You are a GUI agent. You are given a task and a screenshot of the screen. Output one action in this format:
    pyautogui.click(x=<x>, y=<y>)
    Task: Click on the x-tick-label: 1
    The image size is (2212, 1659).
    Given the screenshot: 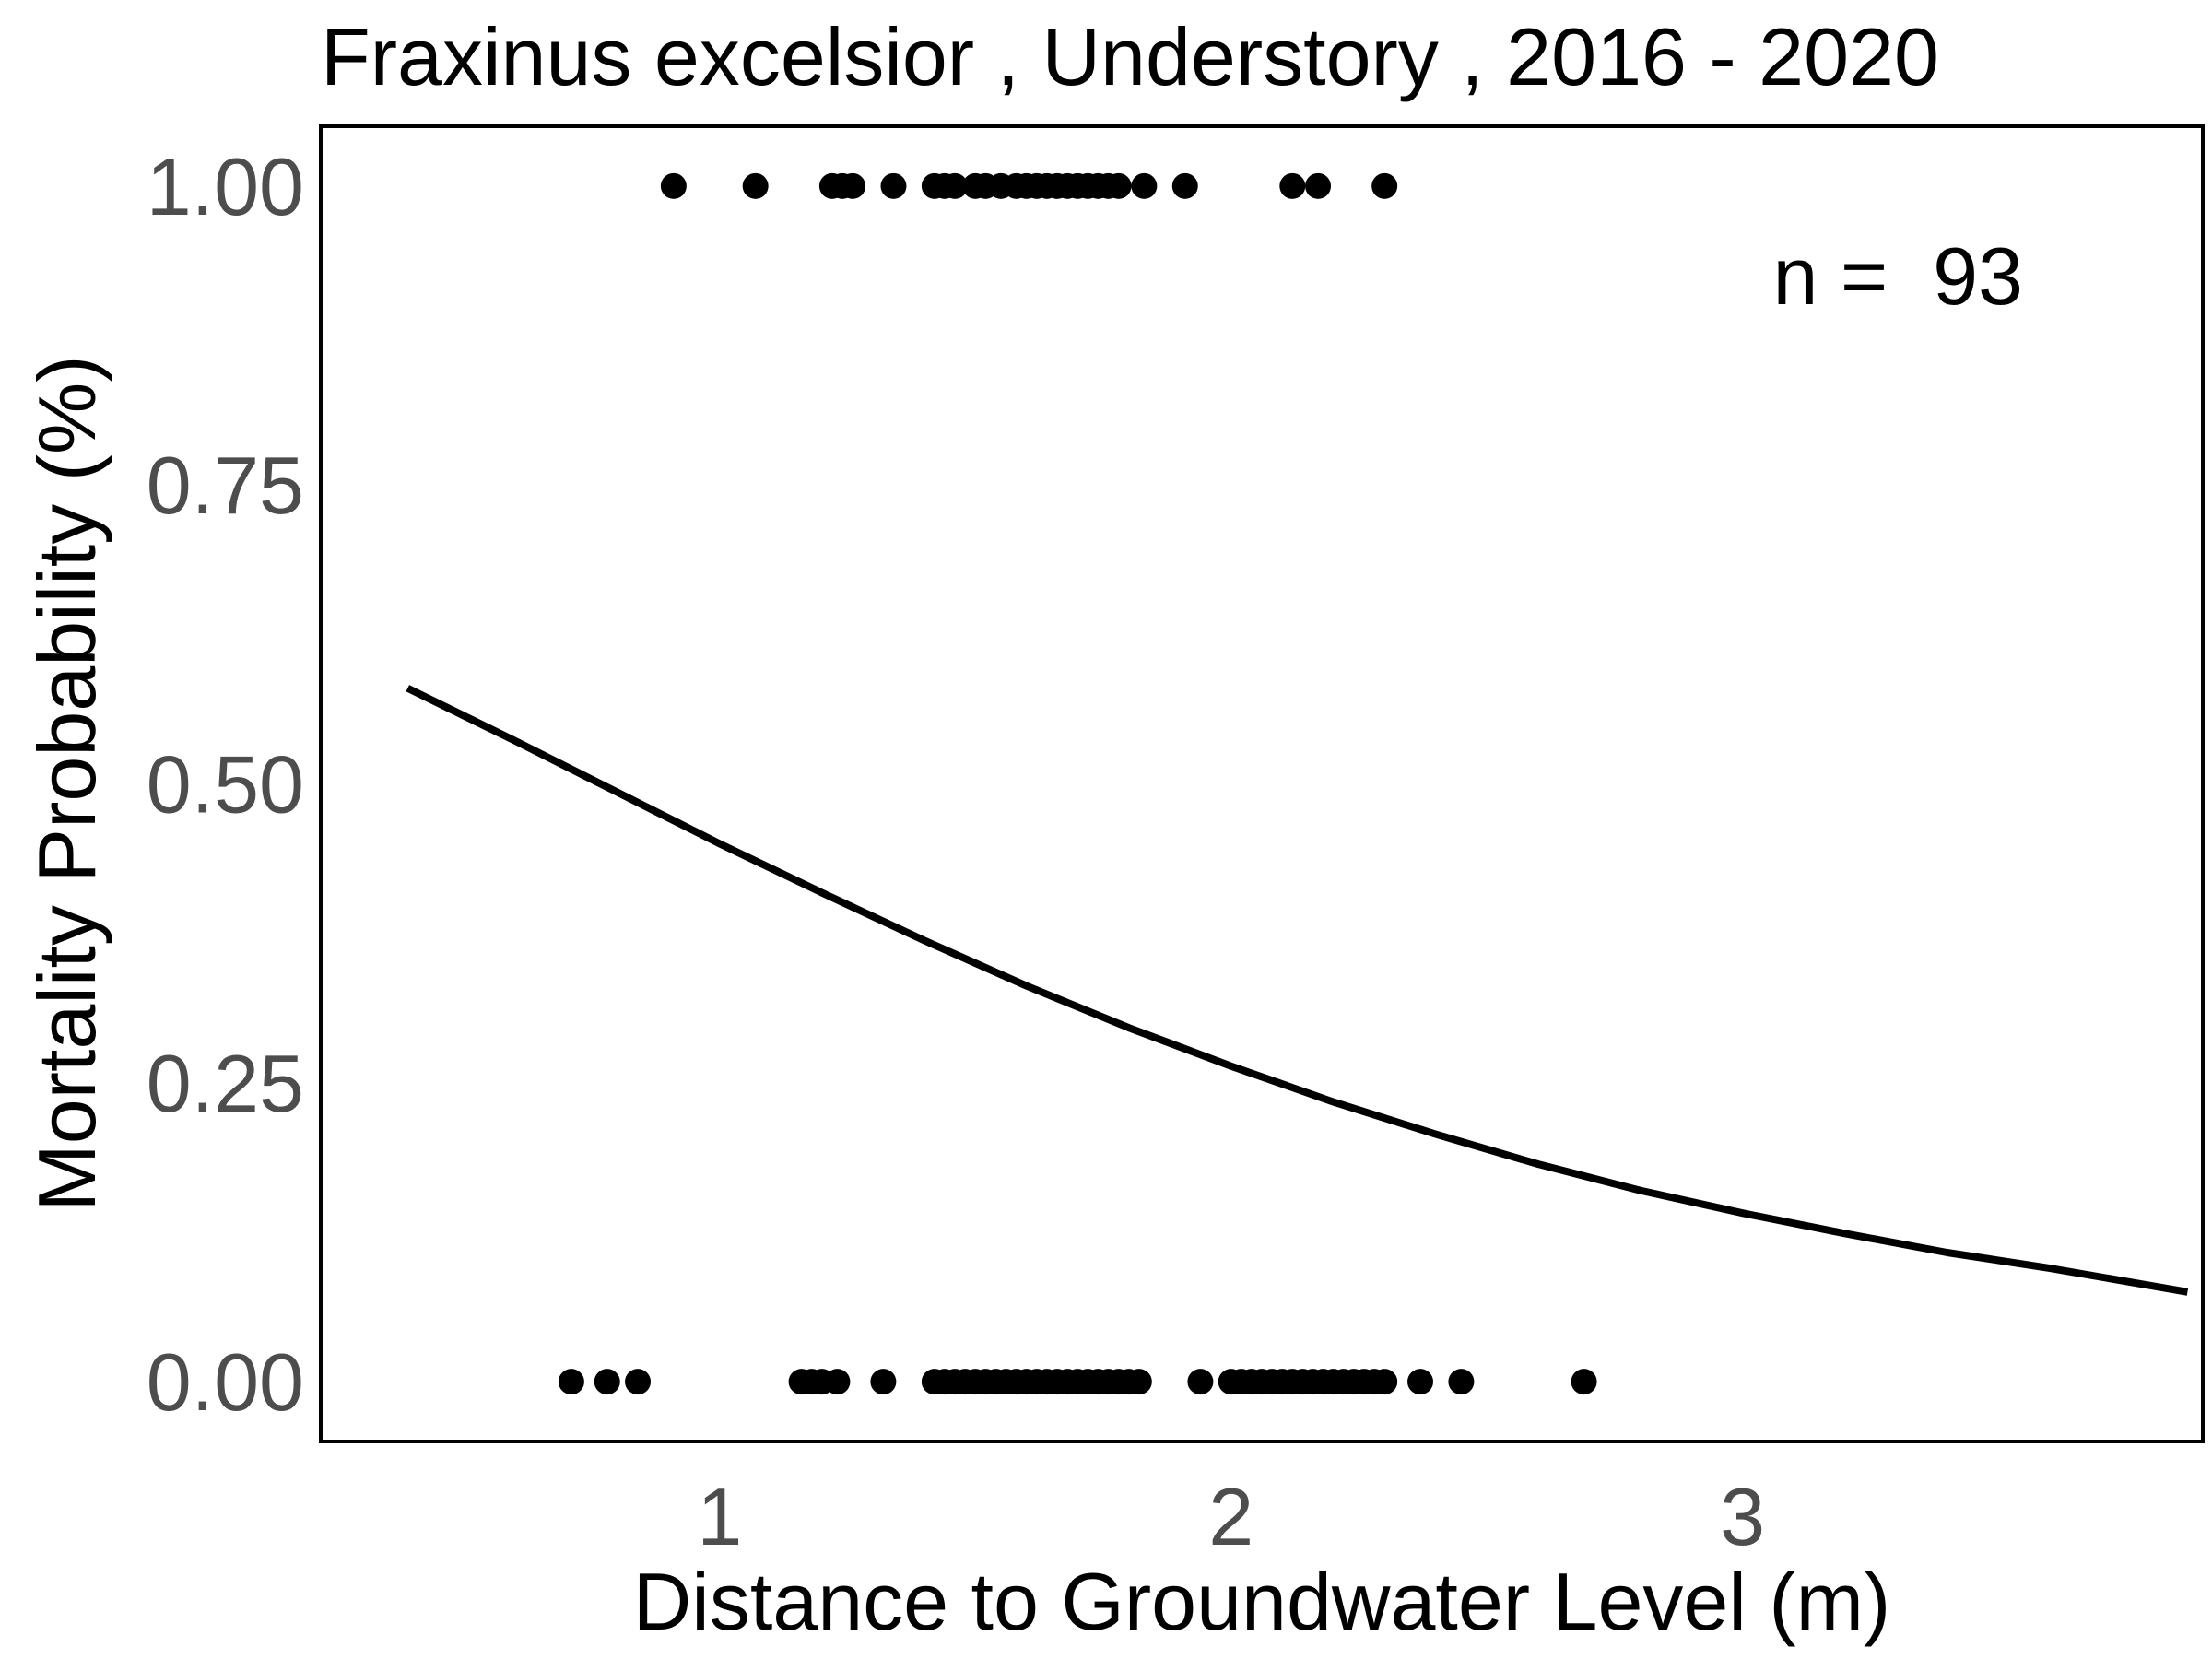 What is the action you would take?
    pyautogui.click(x=719, y=1516)
    